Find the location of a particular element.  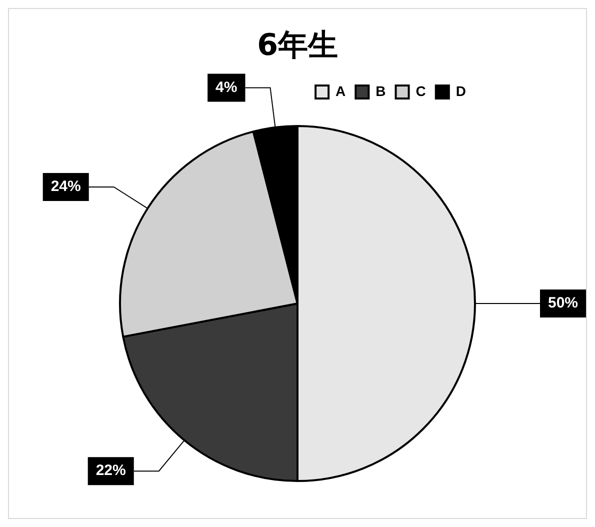

data-label: 24% is located at coordinates (65, 187).